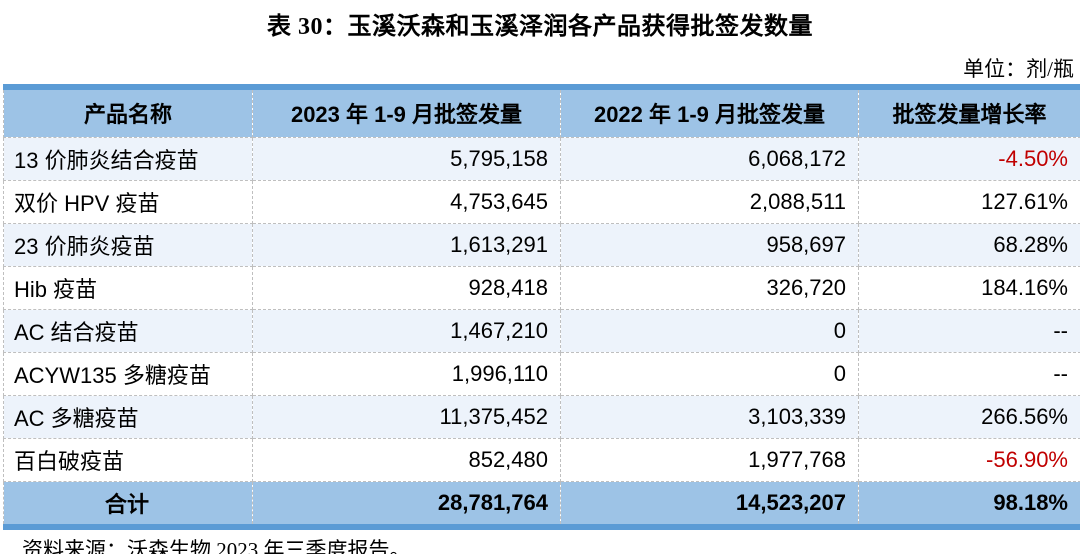 Image resolution: width=1080 pixels, height=554 pixels. I want to click on cell-product-name: AC 结合疫苗, so click(128, 331).